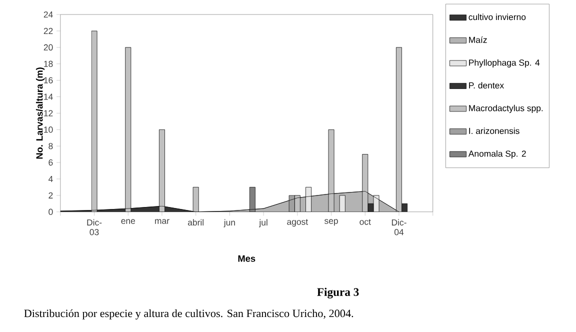 The height and width of the screenshot is (332, 576). What do you see at coordinates (162, 221) in the screenshot?
I see `x-tick-label: mar` at bounding box center [162, 221].